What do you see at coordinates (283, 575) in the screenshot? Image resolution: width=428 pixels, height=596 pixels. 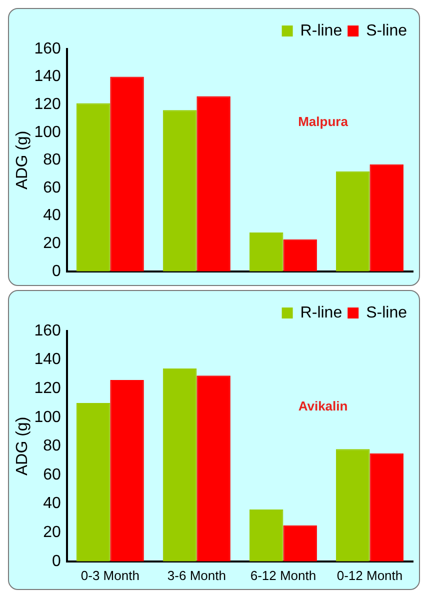 I see `x-tick-label: 6-12 Month` at bounding box center [283, 575].